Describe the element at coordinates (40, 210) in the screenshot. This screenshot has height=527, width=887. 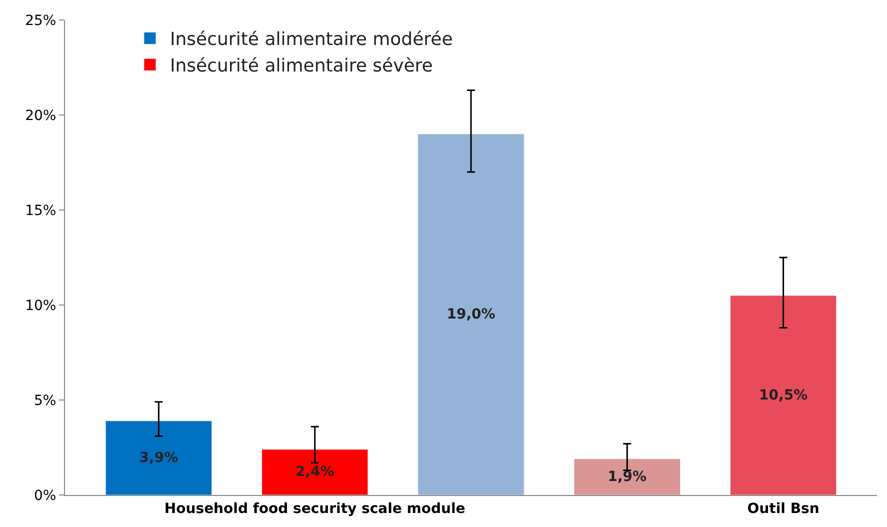
I see `y-tick-label: 15%` at that location.